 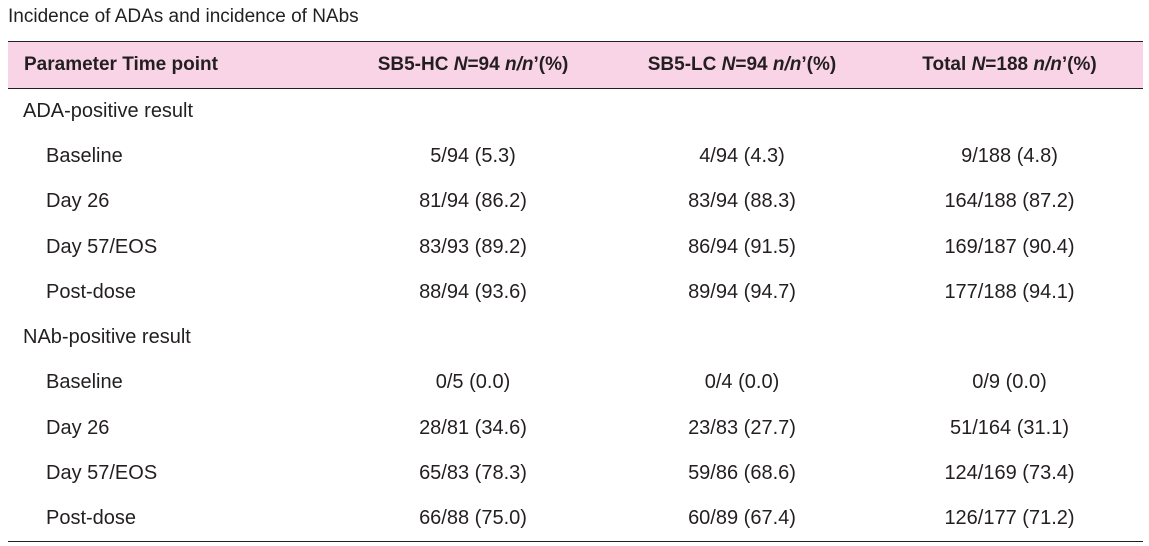 I want to click on cell-total: 51/164 (31.1), so click(x=1009, y=427).